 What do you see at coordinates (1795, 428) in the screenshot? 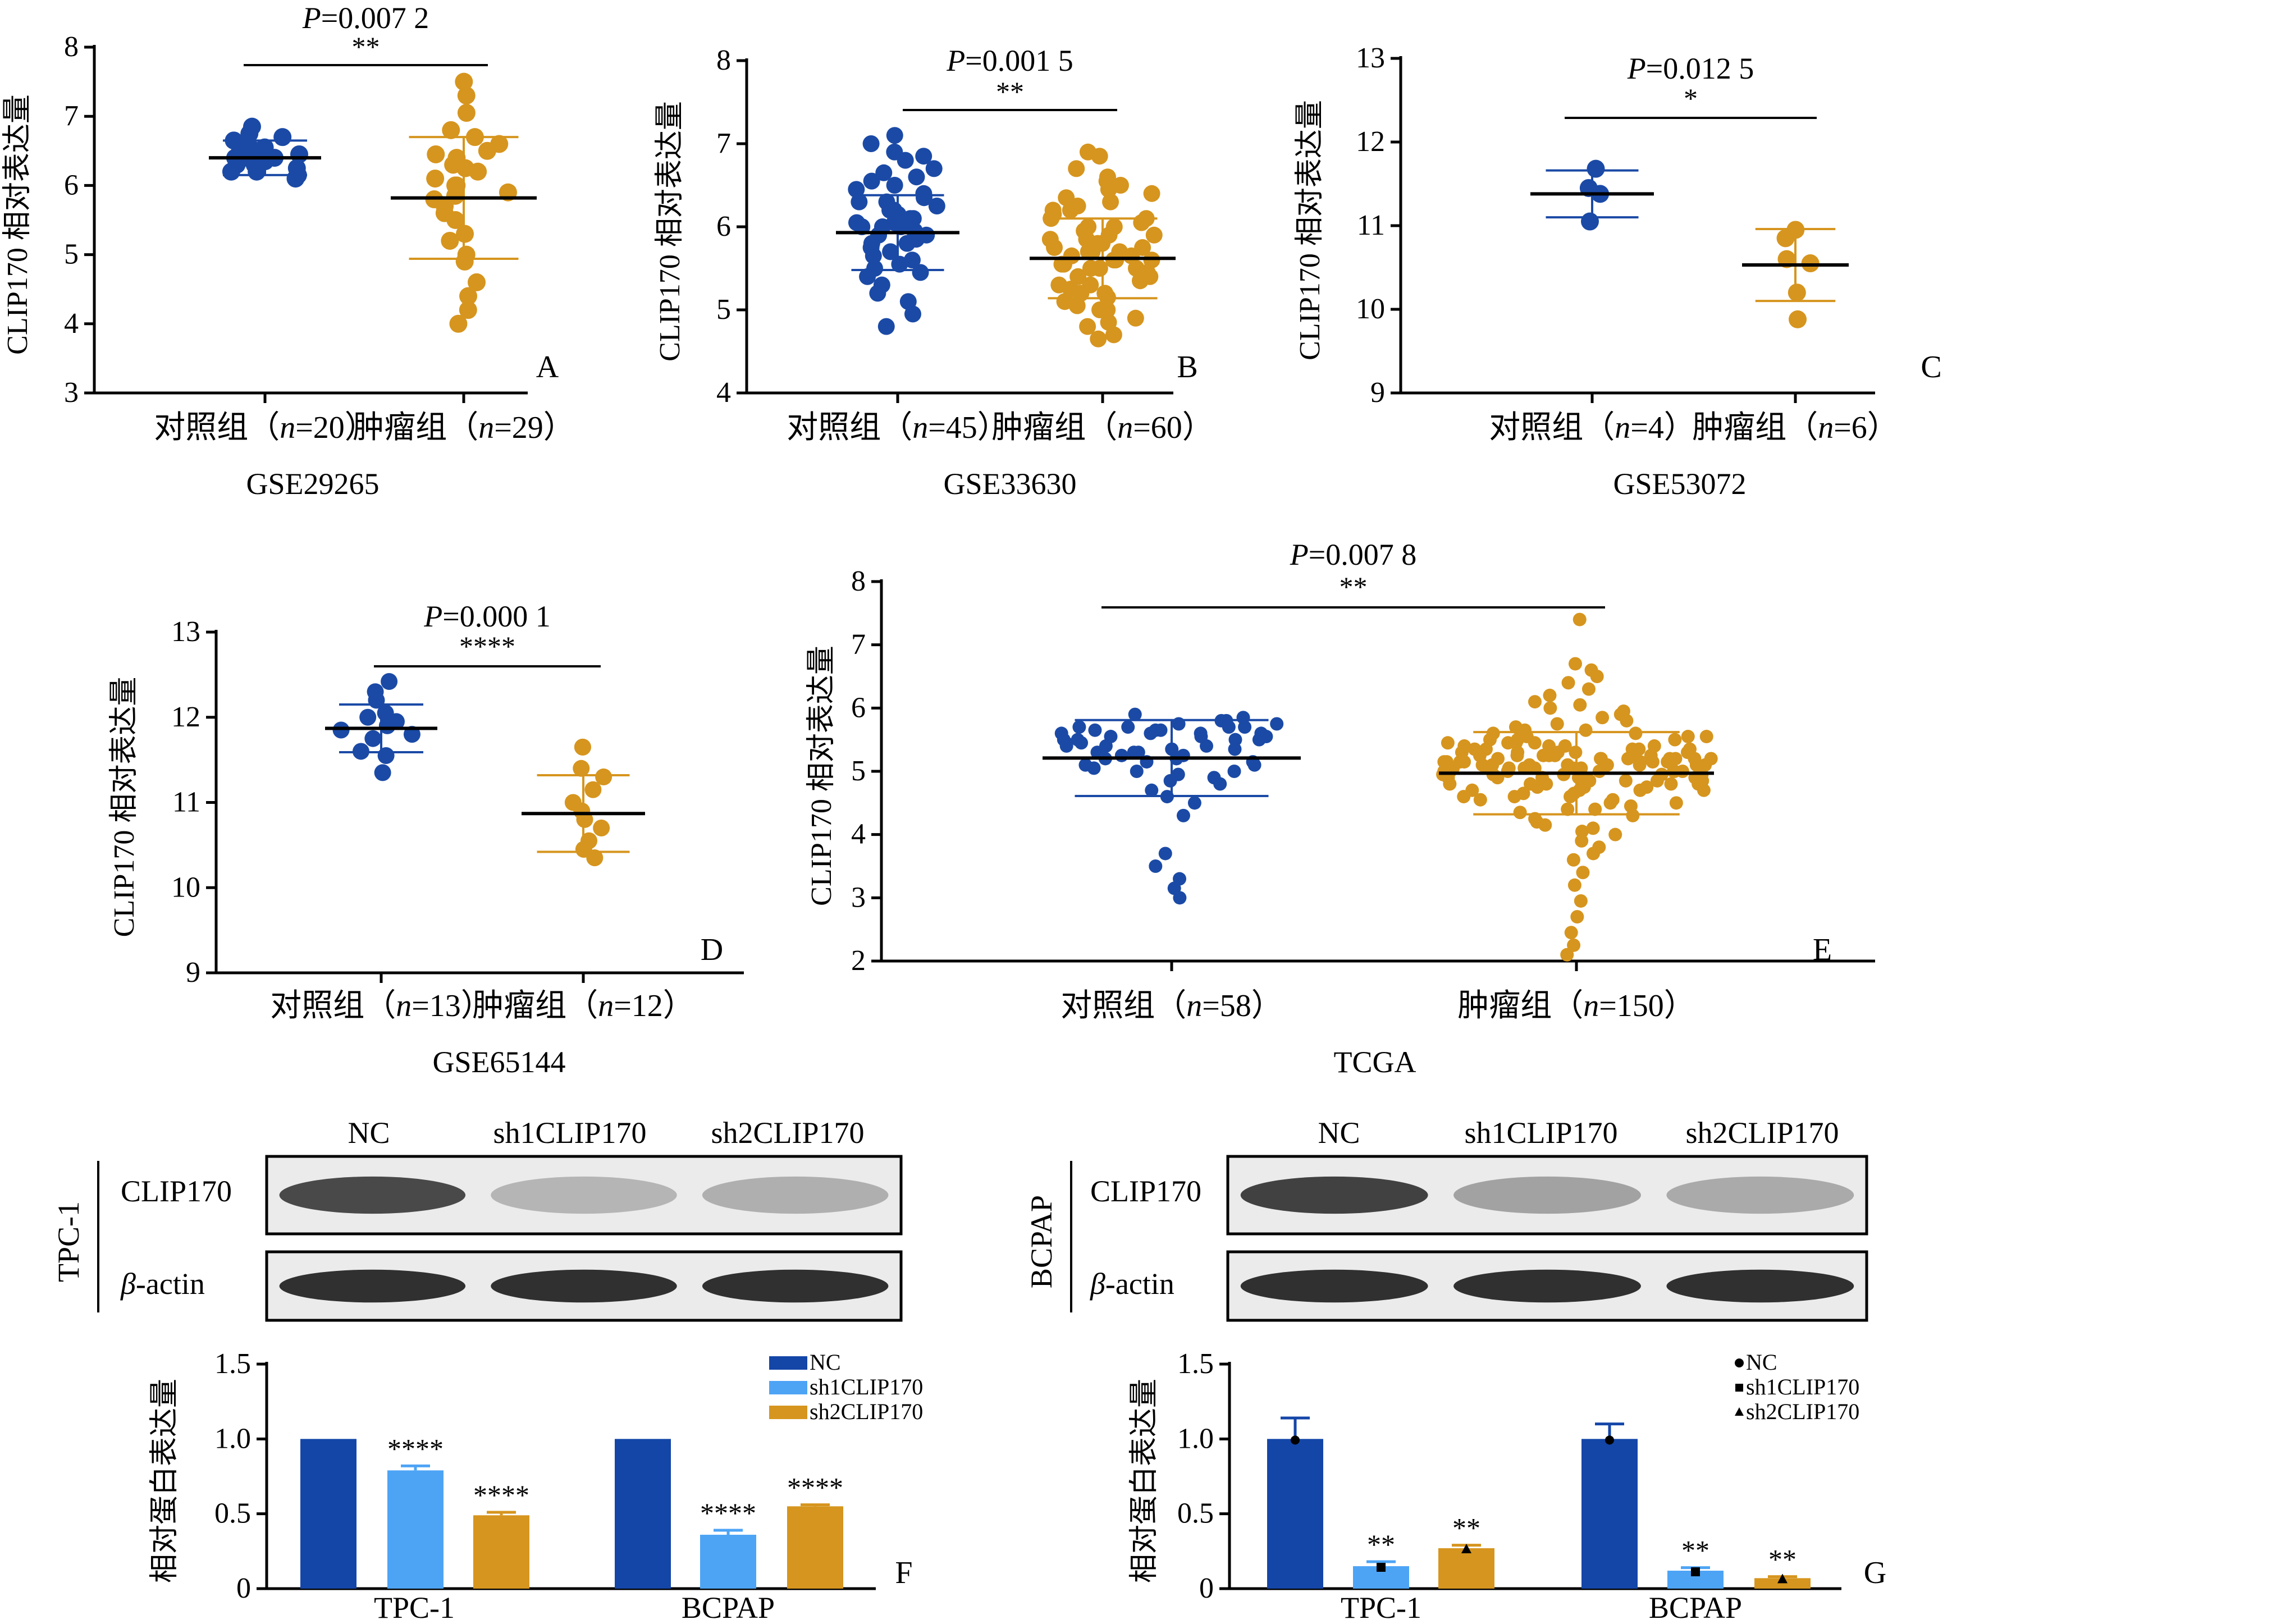
I see `x-category-label: 肿瘤组（n=6）` at bounding box center [1795, 428].